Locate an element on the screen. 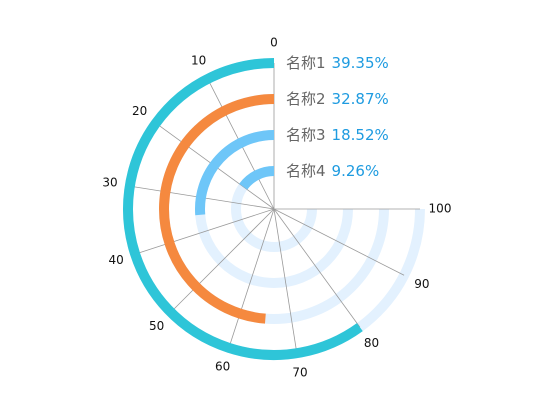  series-percent: 32.87% is located at coordinates (360, 99).